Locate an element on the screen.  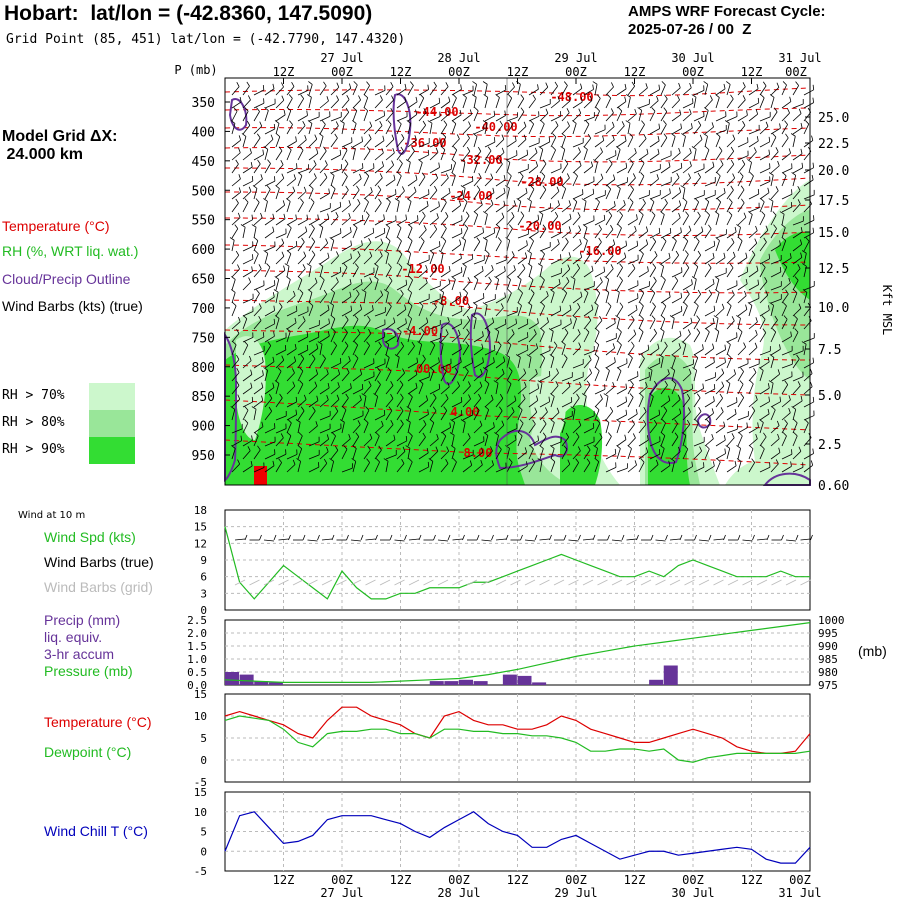
rh-region is located at coordinates (792, 265).